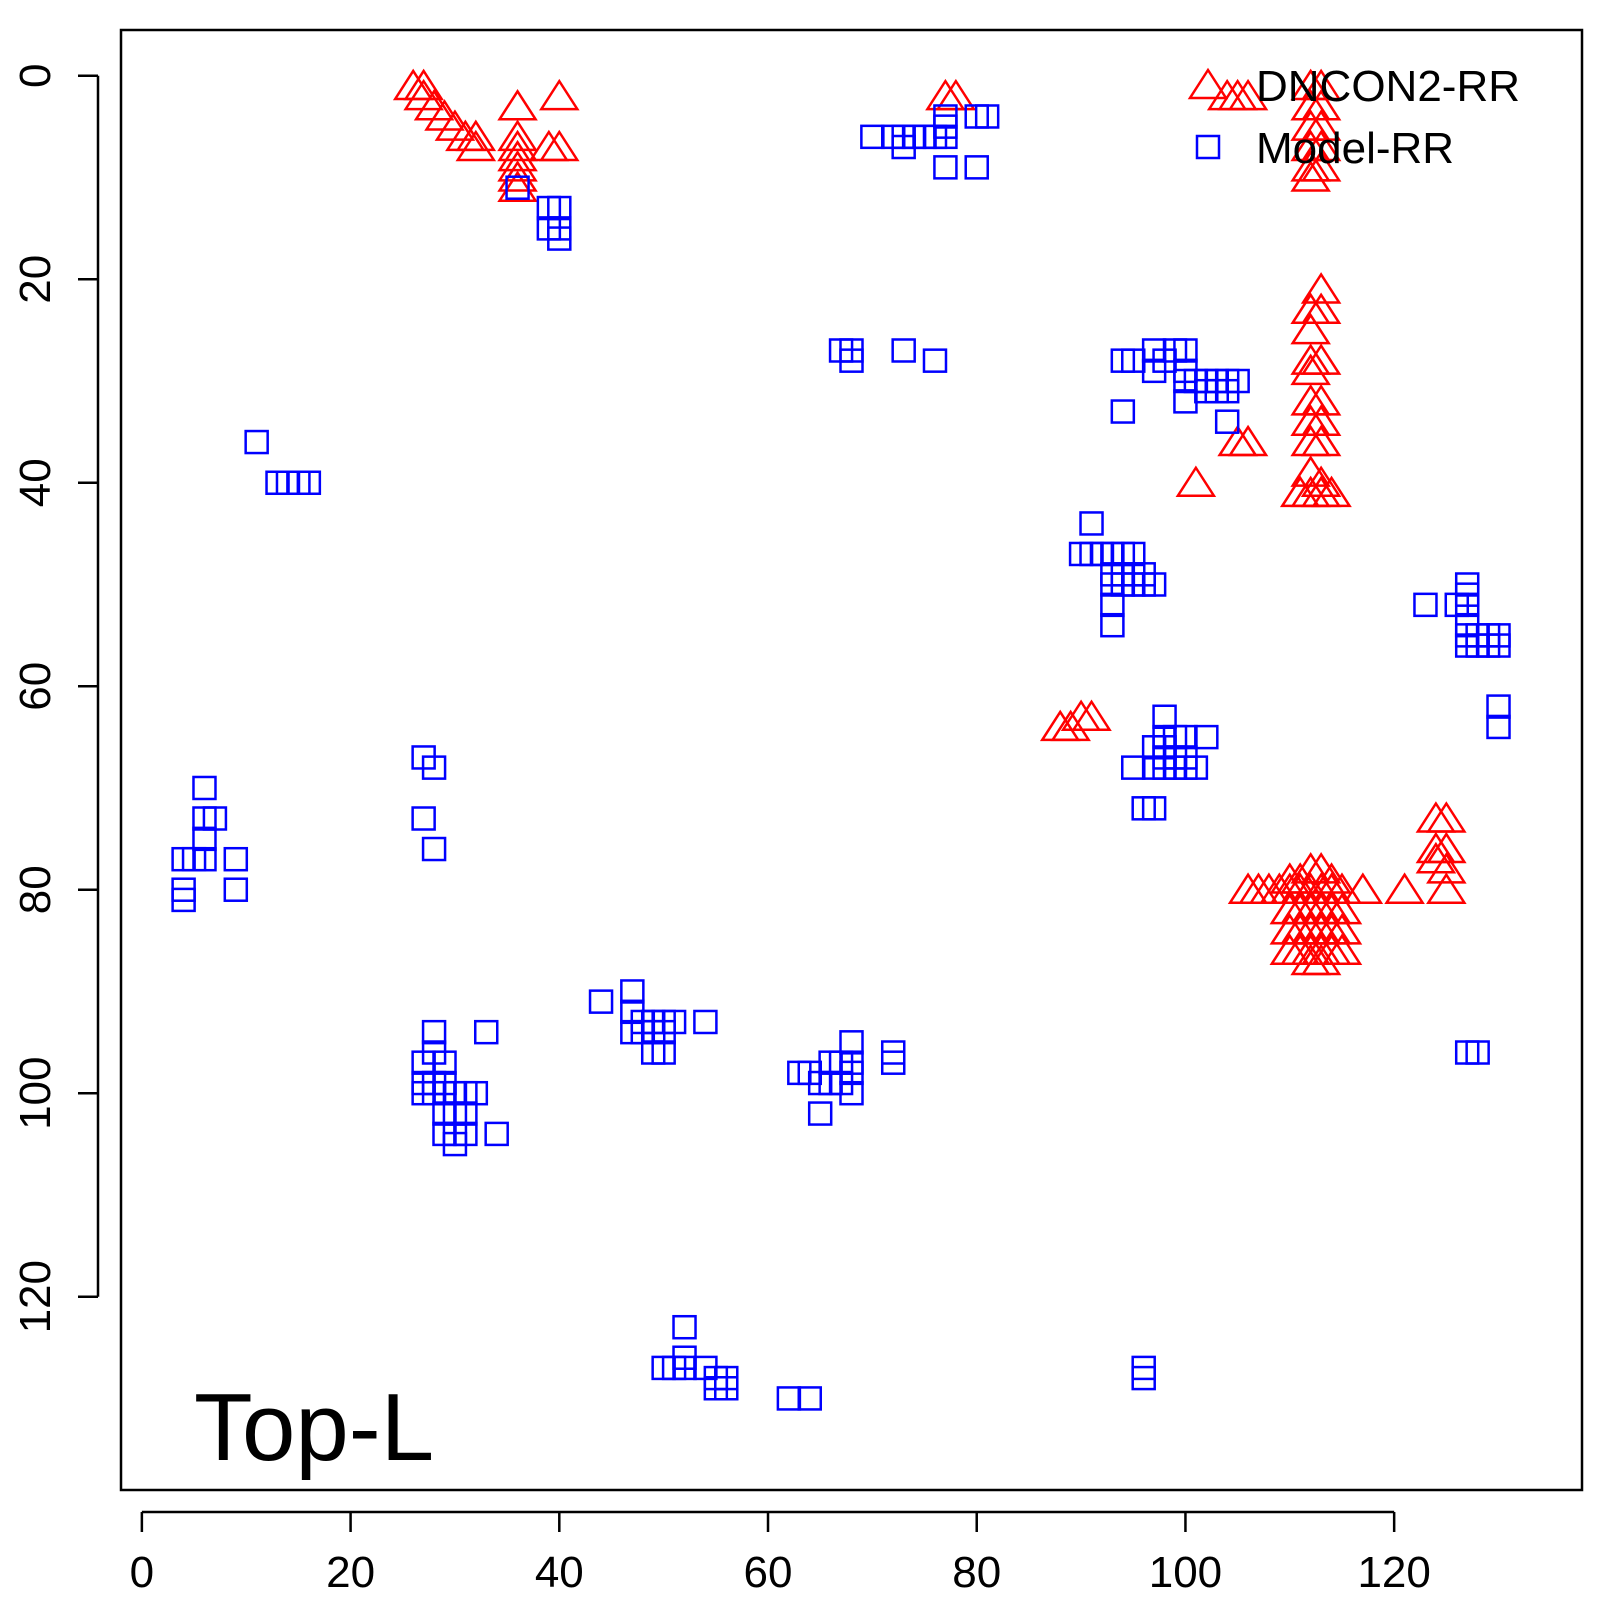  I want to click on legend-label: DNCON2-RR, so click(1388, 86).